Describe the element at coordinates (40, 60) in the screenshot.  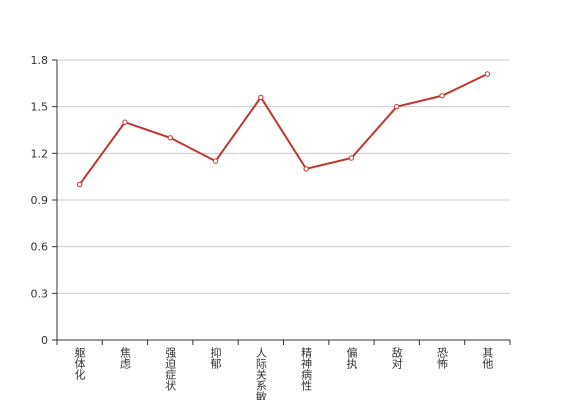
I see `y-tick-label: 1.8` at that location.